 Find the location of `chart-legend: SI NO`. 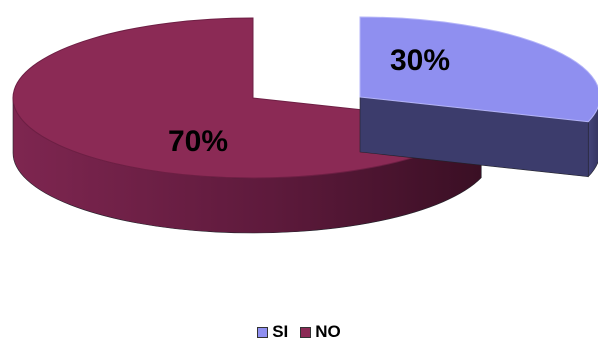

chart-legend: SI NO is located at coordinates (299, 332).